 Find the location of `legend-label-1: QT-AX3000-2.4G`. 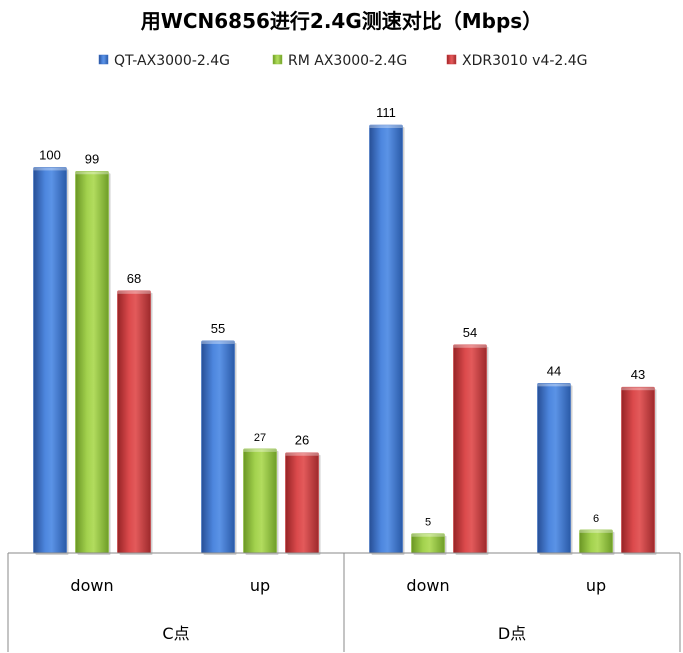

legend-label-1: QT-AX3000-2.4G is located at coordinates (172, 61).